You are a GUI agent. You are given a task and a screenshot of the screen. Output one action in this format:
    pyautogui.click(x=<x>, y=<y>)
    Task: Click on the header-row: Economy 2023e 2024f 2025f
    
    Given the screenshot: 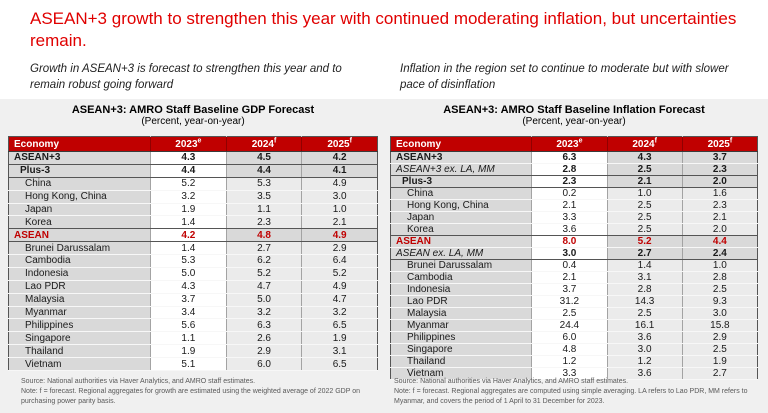 What is the action you would take?
    pyautogui.click(x=574, y=144)
    